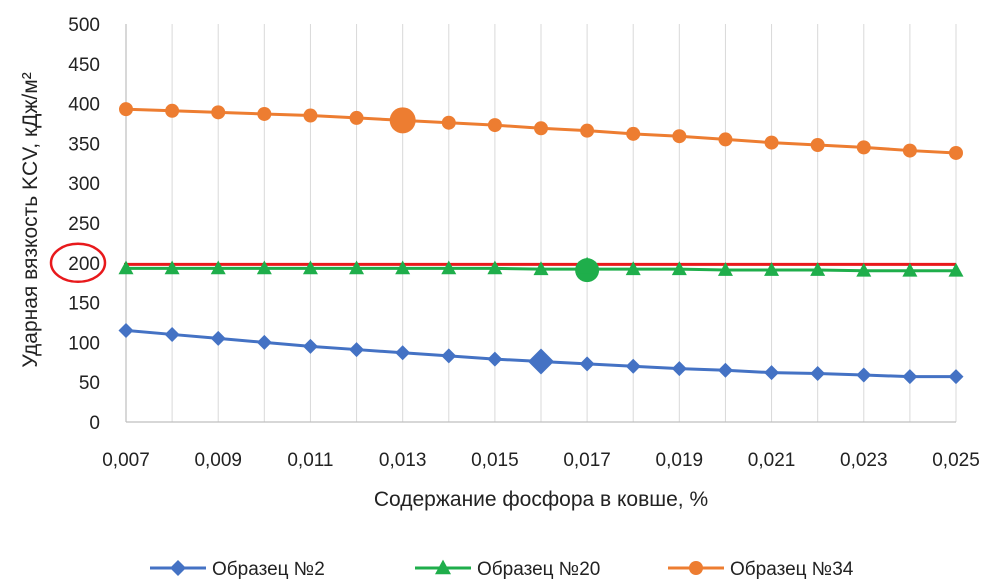 This screenshot has height=584, width=987. I want to click on x-axis-title: Содержание фосфора в ковше, %, so click(541, 499).